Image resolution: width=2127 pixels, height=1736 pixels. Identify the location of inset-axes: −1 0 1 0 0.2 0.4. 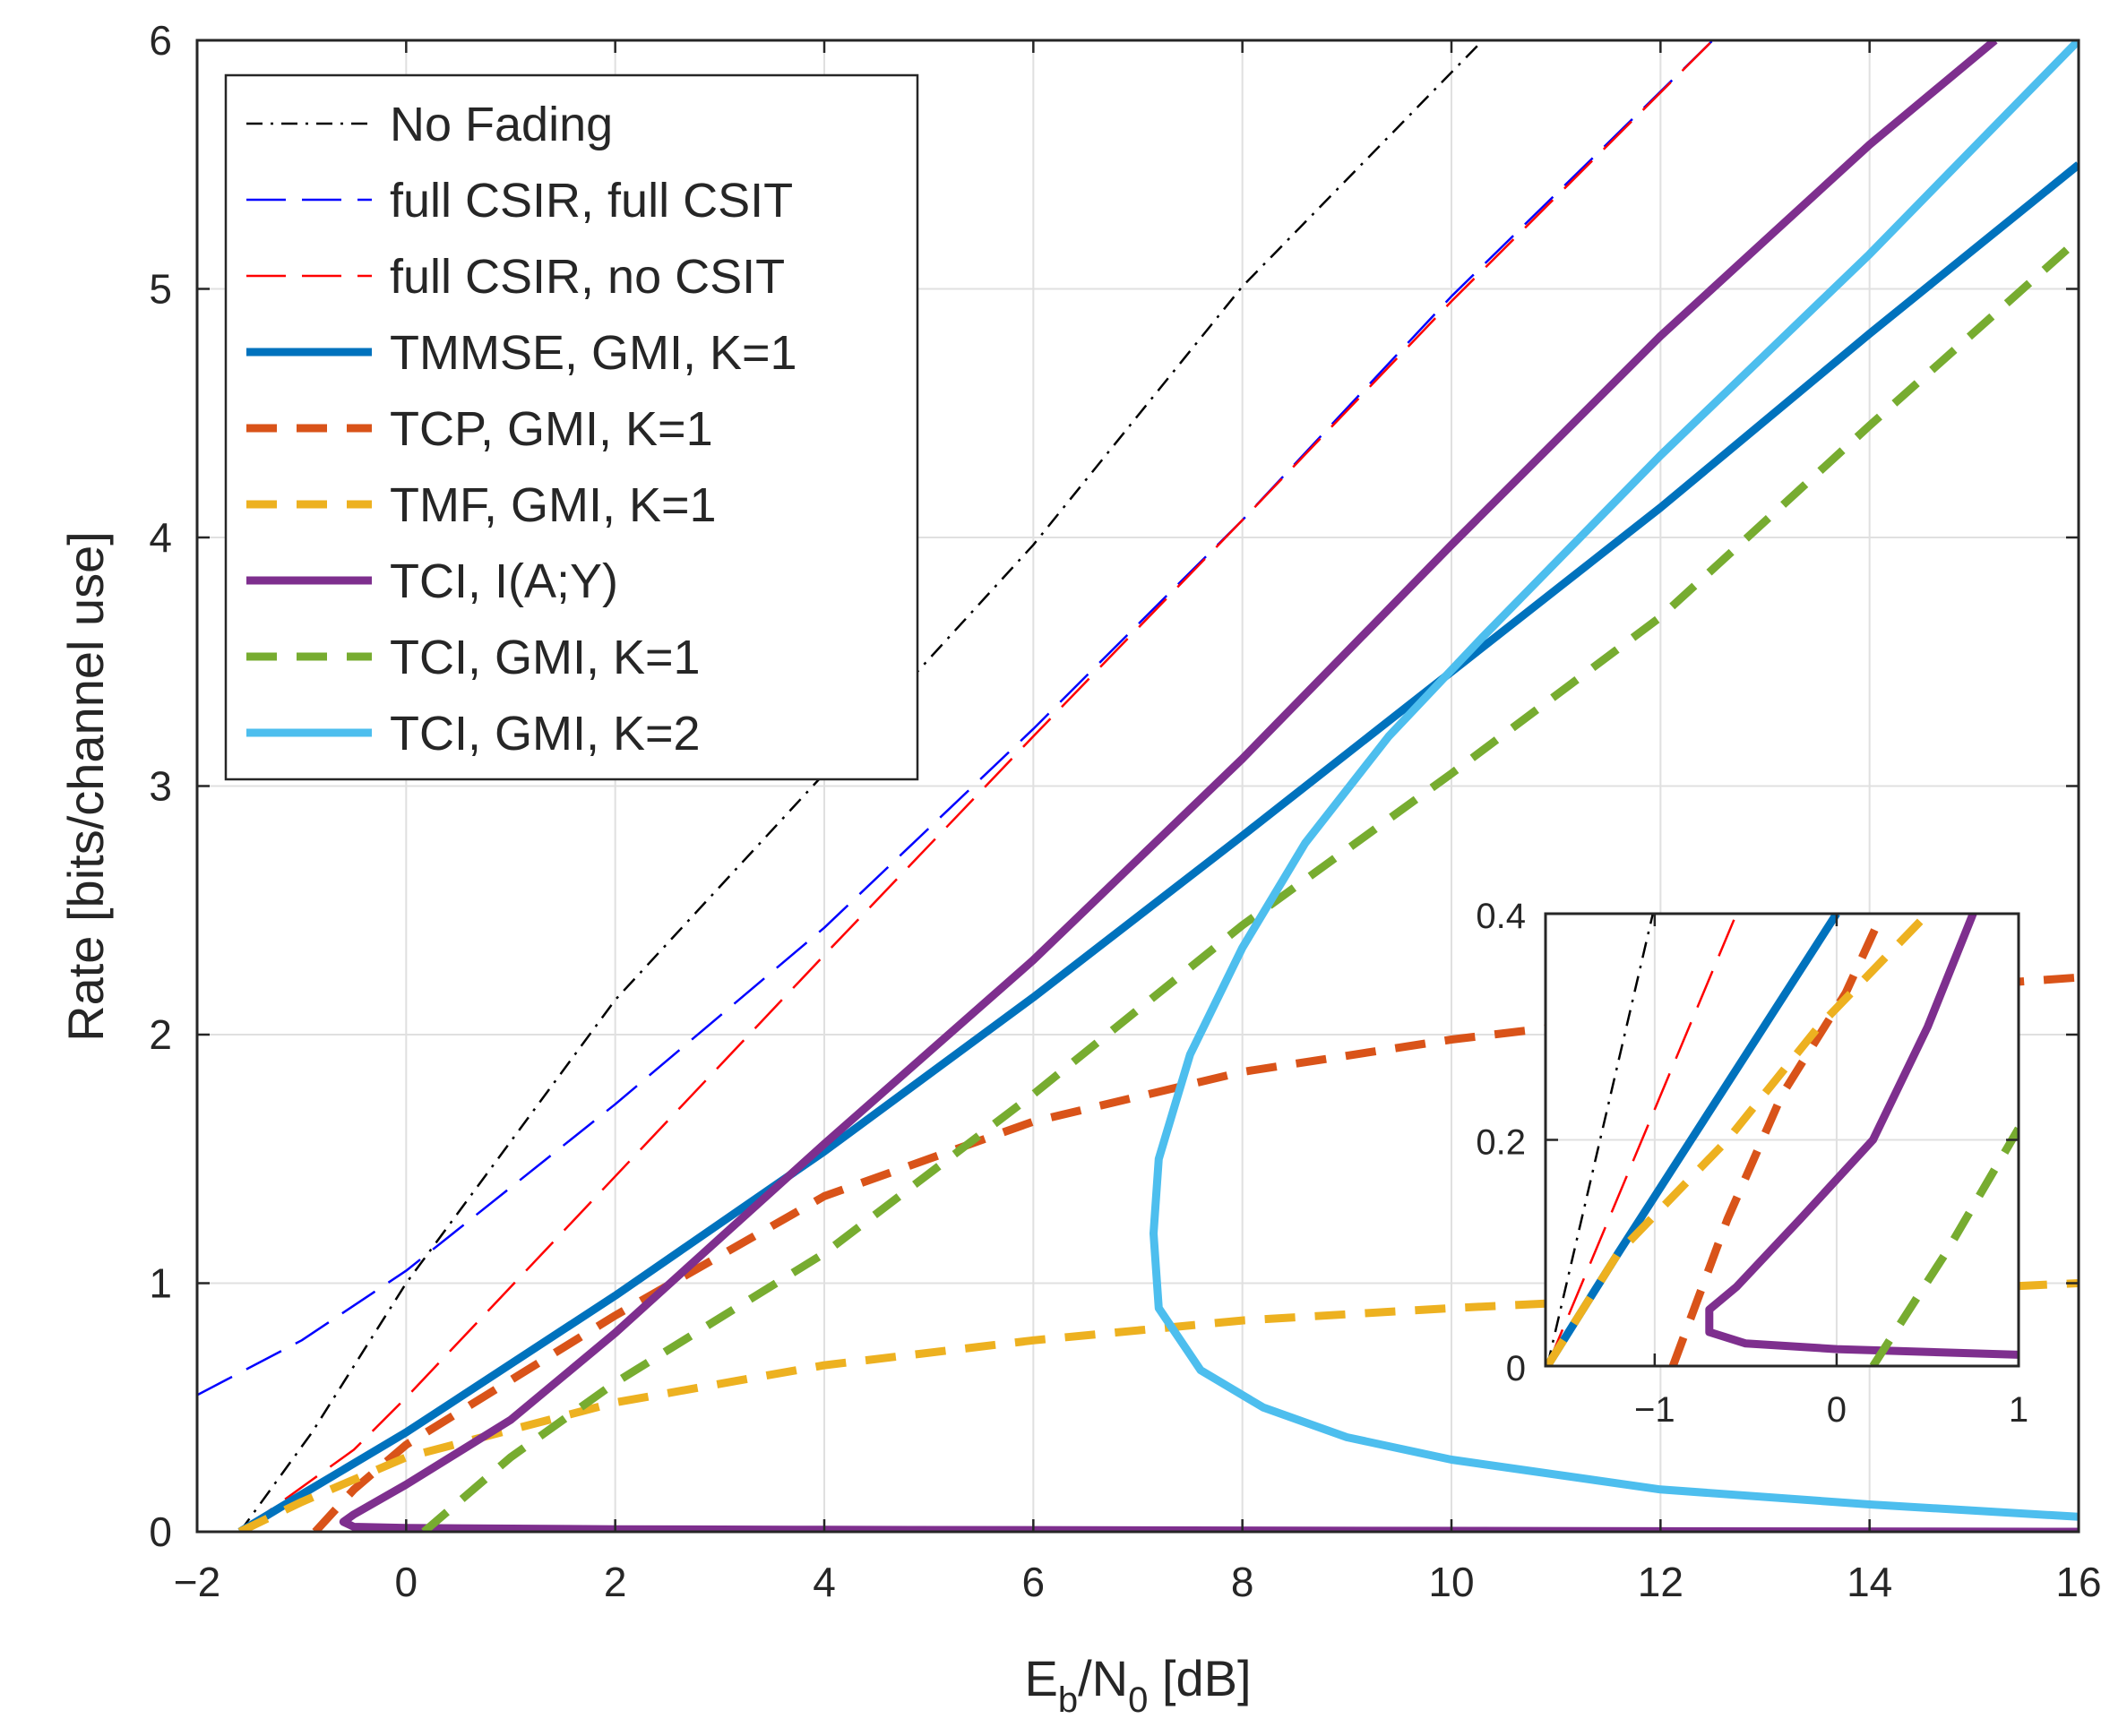
(1752, 1164).